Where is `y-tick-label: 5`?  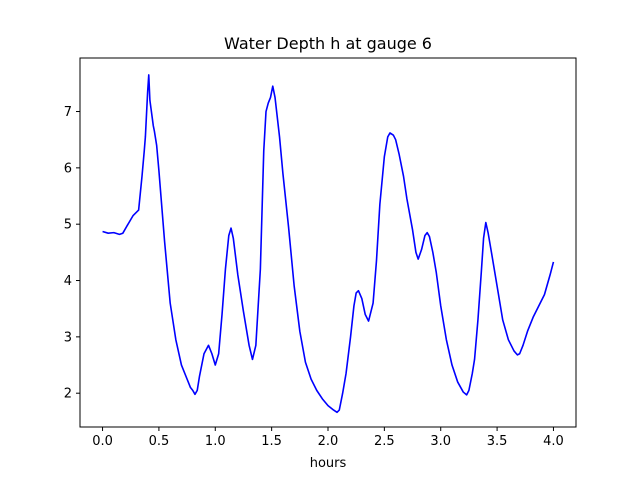 y-tick-label: 5 is located at coordinates (68, 225).